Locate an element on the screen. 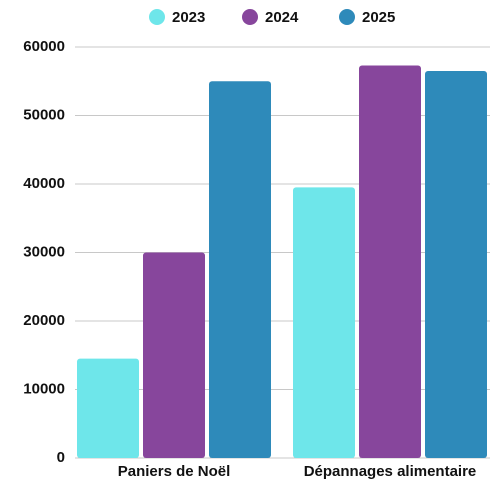 The height and width of the screenshot is (480, 493). y-tick-label: 40000 is located at coordinates (44, 183).